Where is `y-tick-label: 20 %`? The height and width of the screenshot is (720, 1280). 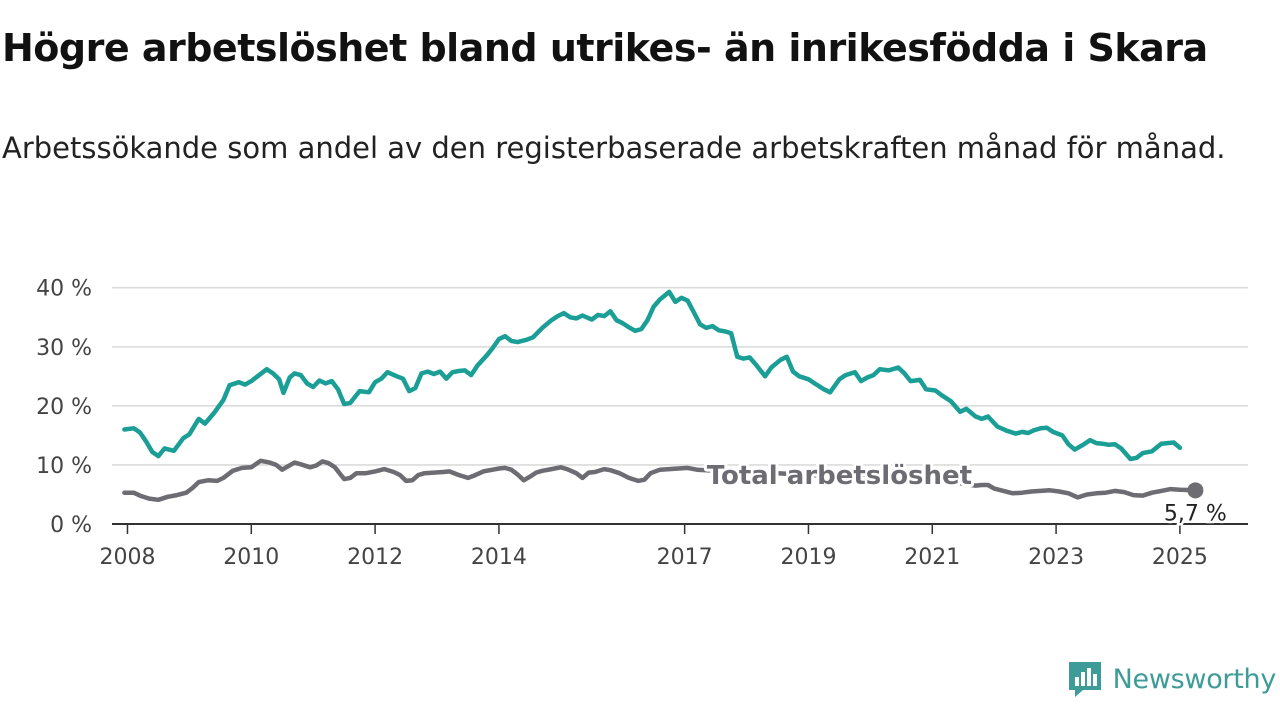 y-tick-label: 20 % is located at coordinates (64, 407).